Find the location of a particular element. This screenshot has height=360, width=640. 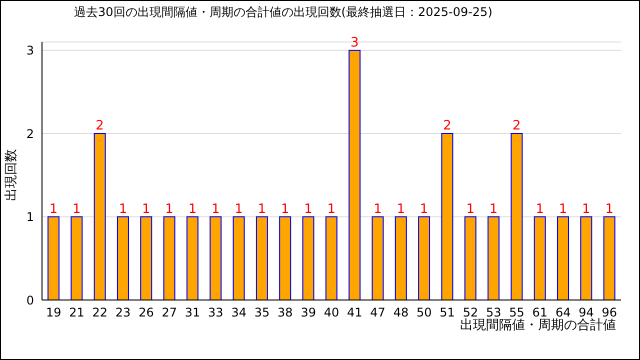

y-tick-label: 0 is located at coordinates (30, 300).